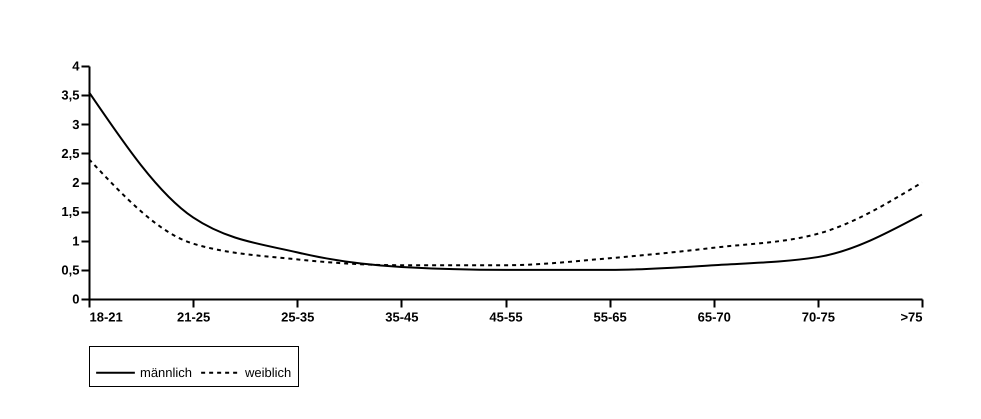 This screenshot has height=419, width=981. I want to click on x-tick-label: 21-25, so click(193, 317).